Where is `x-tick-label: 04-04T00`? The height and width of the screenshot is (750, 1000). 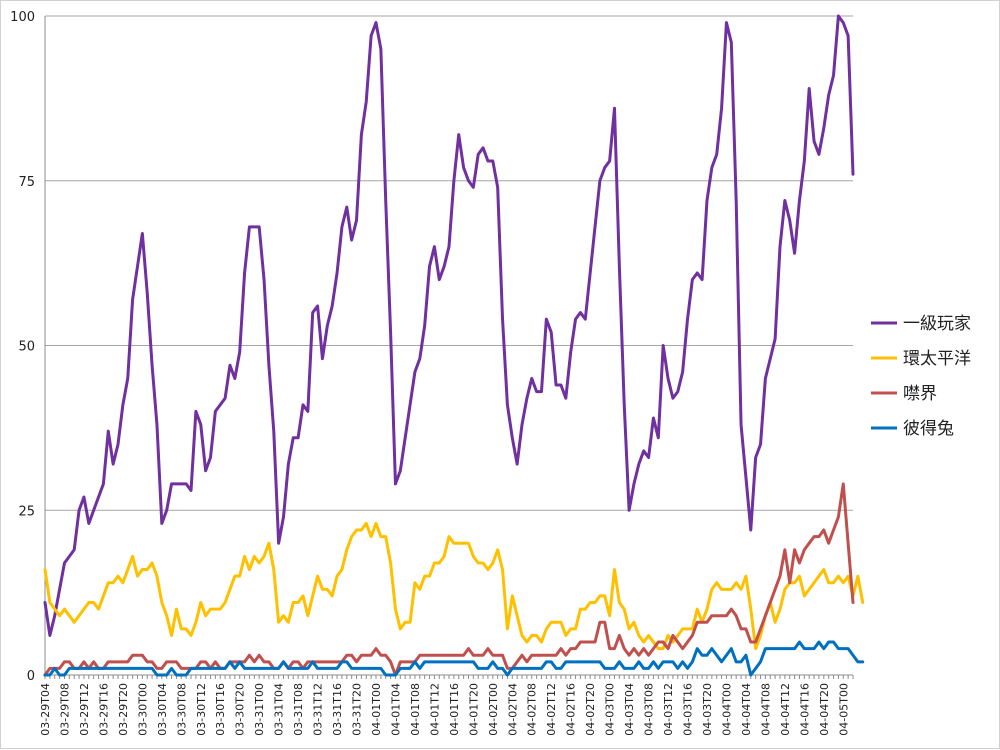 x-tick-label: 04-04T00 is located at coordinates (726, 709).